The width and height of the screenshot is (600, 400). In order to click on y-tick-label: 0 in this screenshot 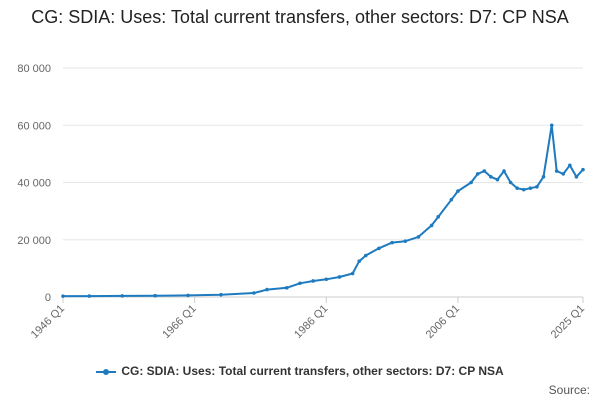, I will do `click(48, 298)`.